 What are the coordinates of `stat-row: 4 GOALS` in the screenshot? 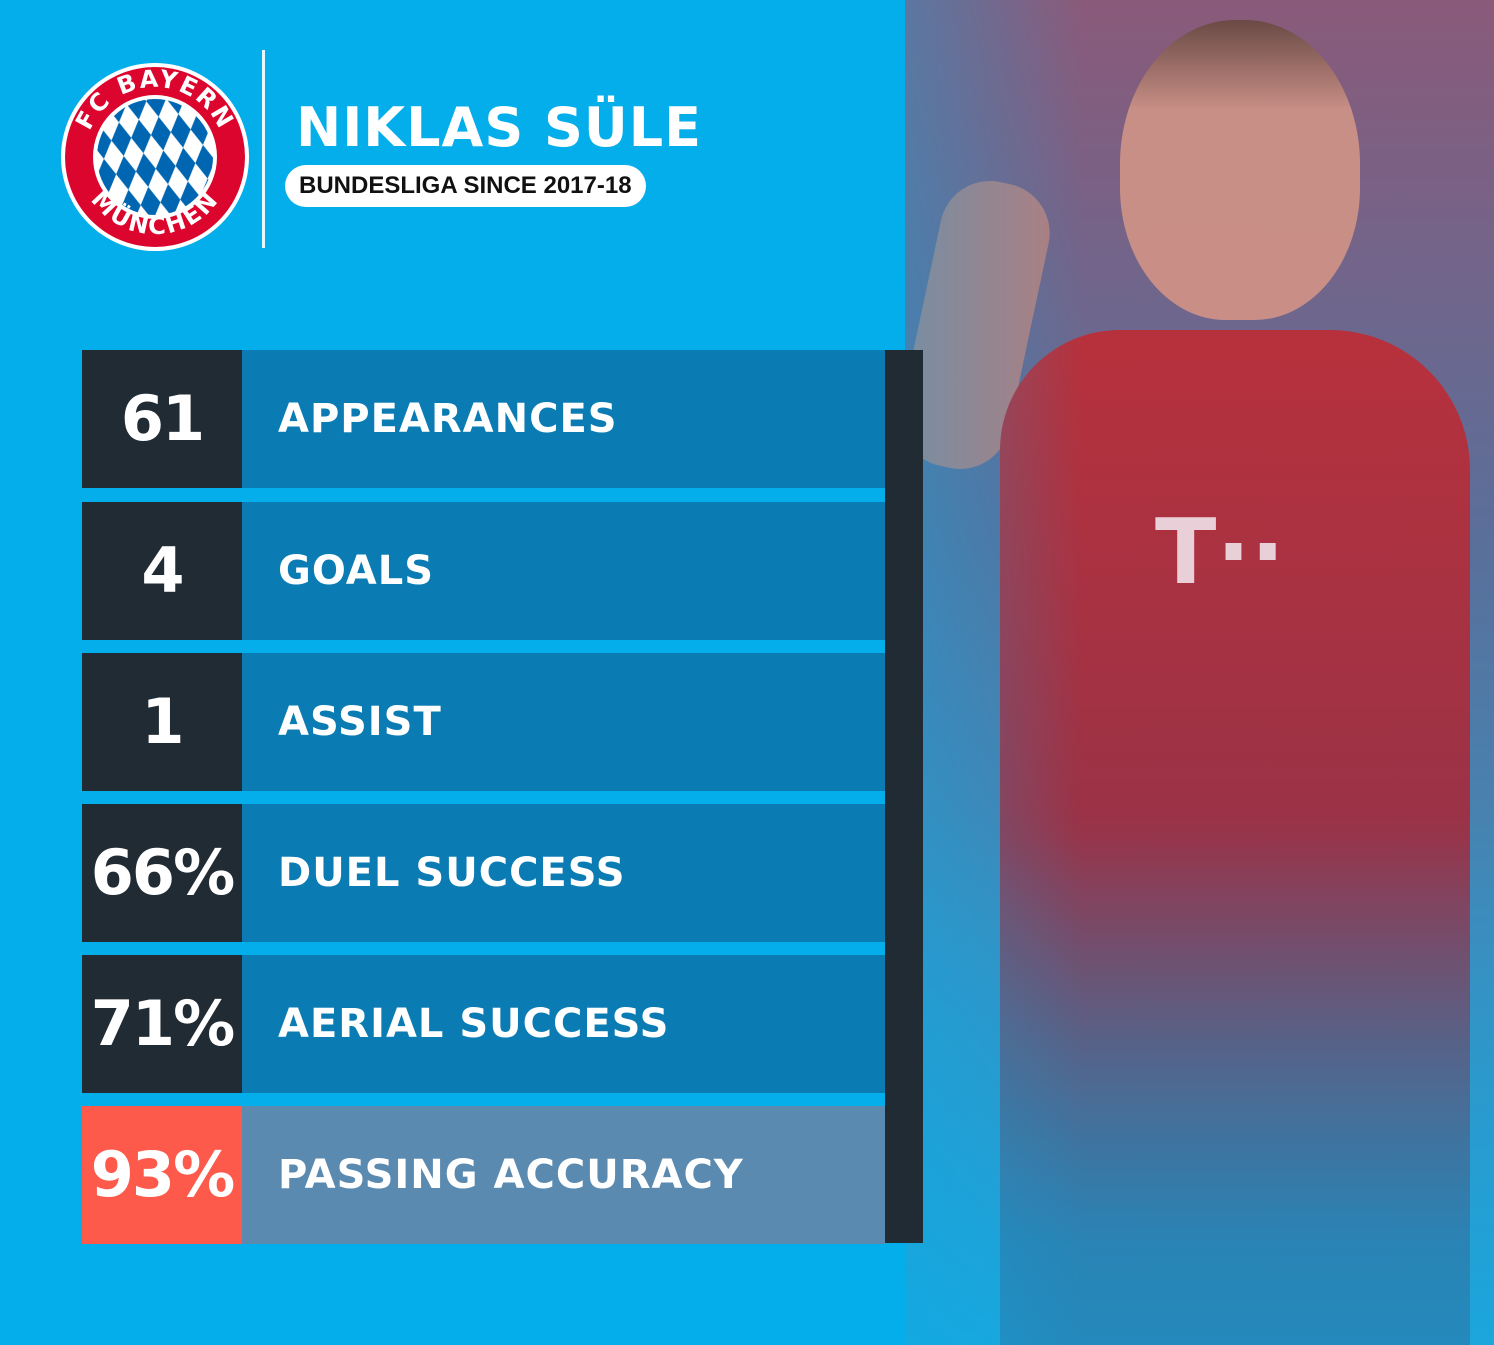 It's located at (483, 571).